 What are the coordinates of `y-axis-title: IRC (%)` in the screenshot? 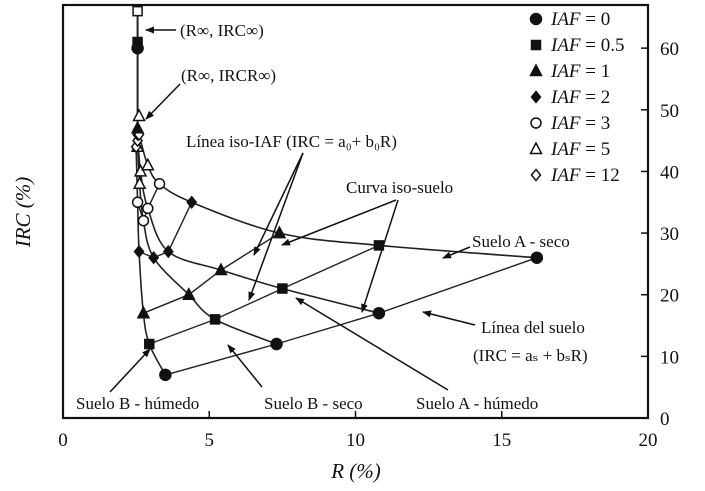 It's located at (23, 213).